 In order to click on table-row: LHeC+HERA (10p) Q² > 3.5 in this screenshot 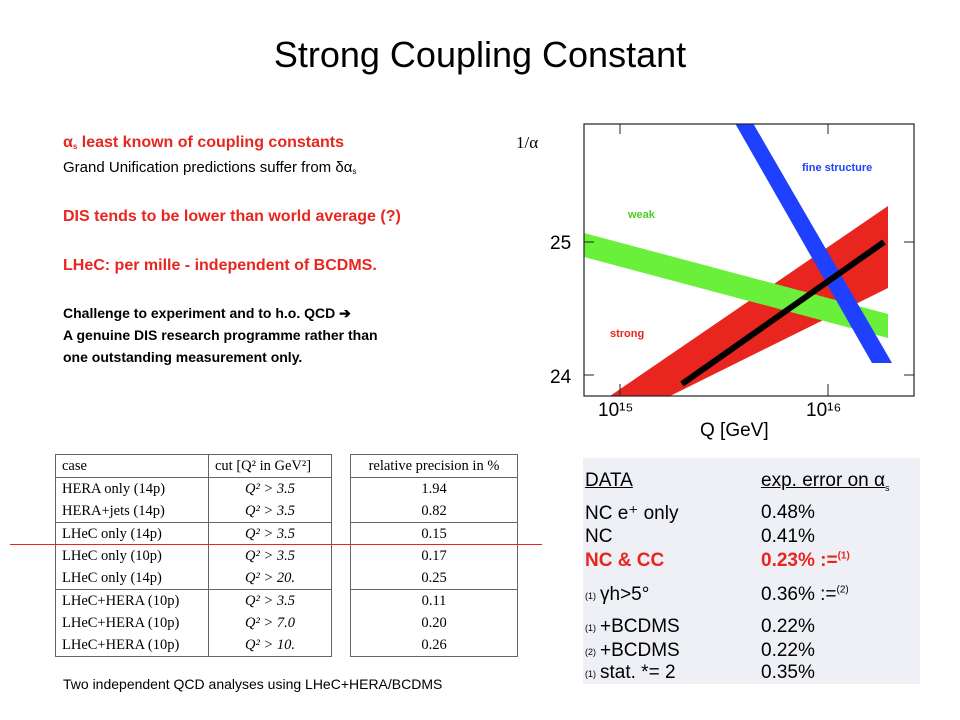, I will do `click(193, 600)`.